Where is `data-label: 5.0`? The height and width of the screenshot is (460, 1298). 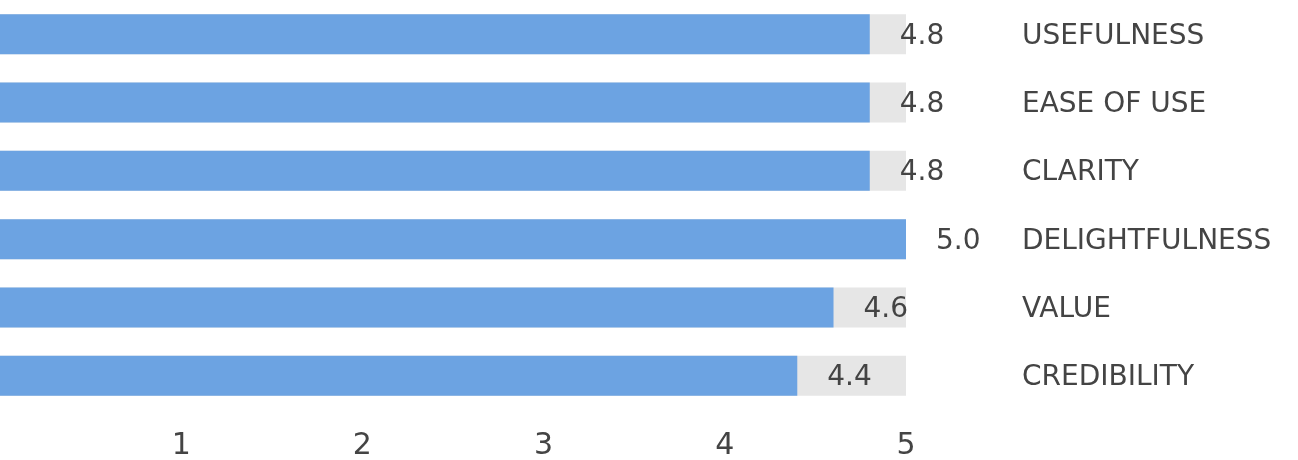 data-label: 5.0 is located at coordinates (958, 239).